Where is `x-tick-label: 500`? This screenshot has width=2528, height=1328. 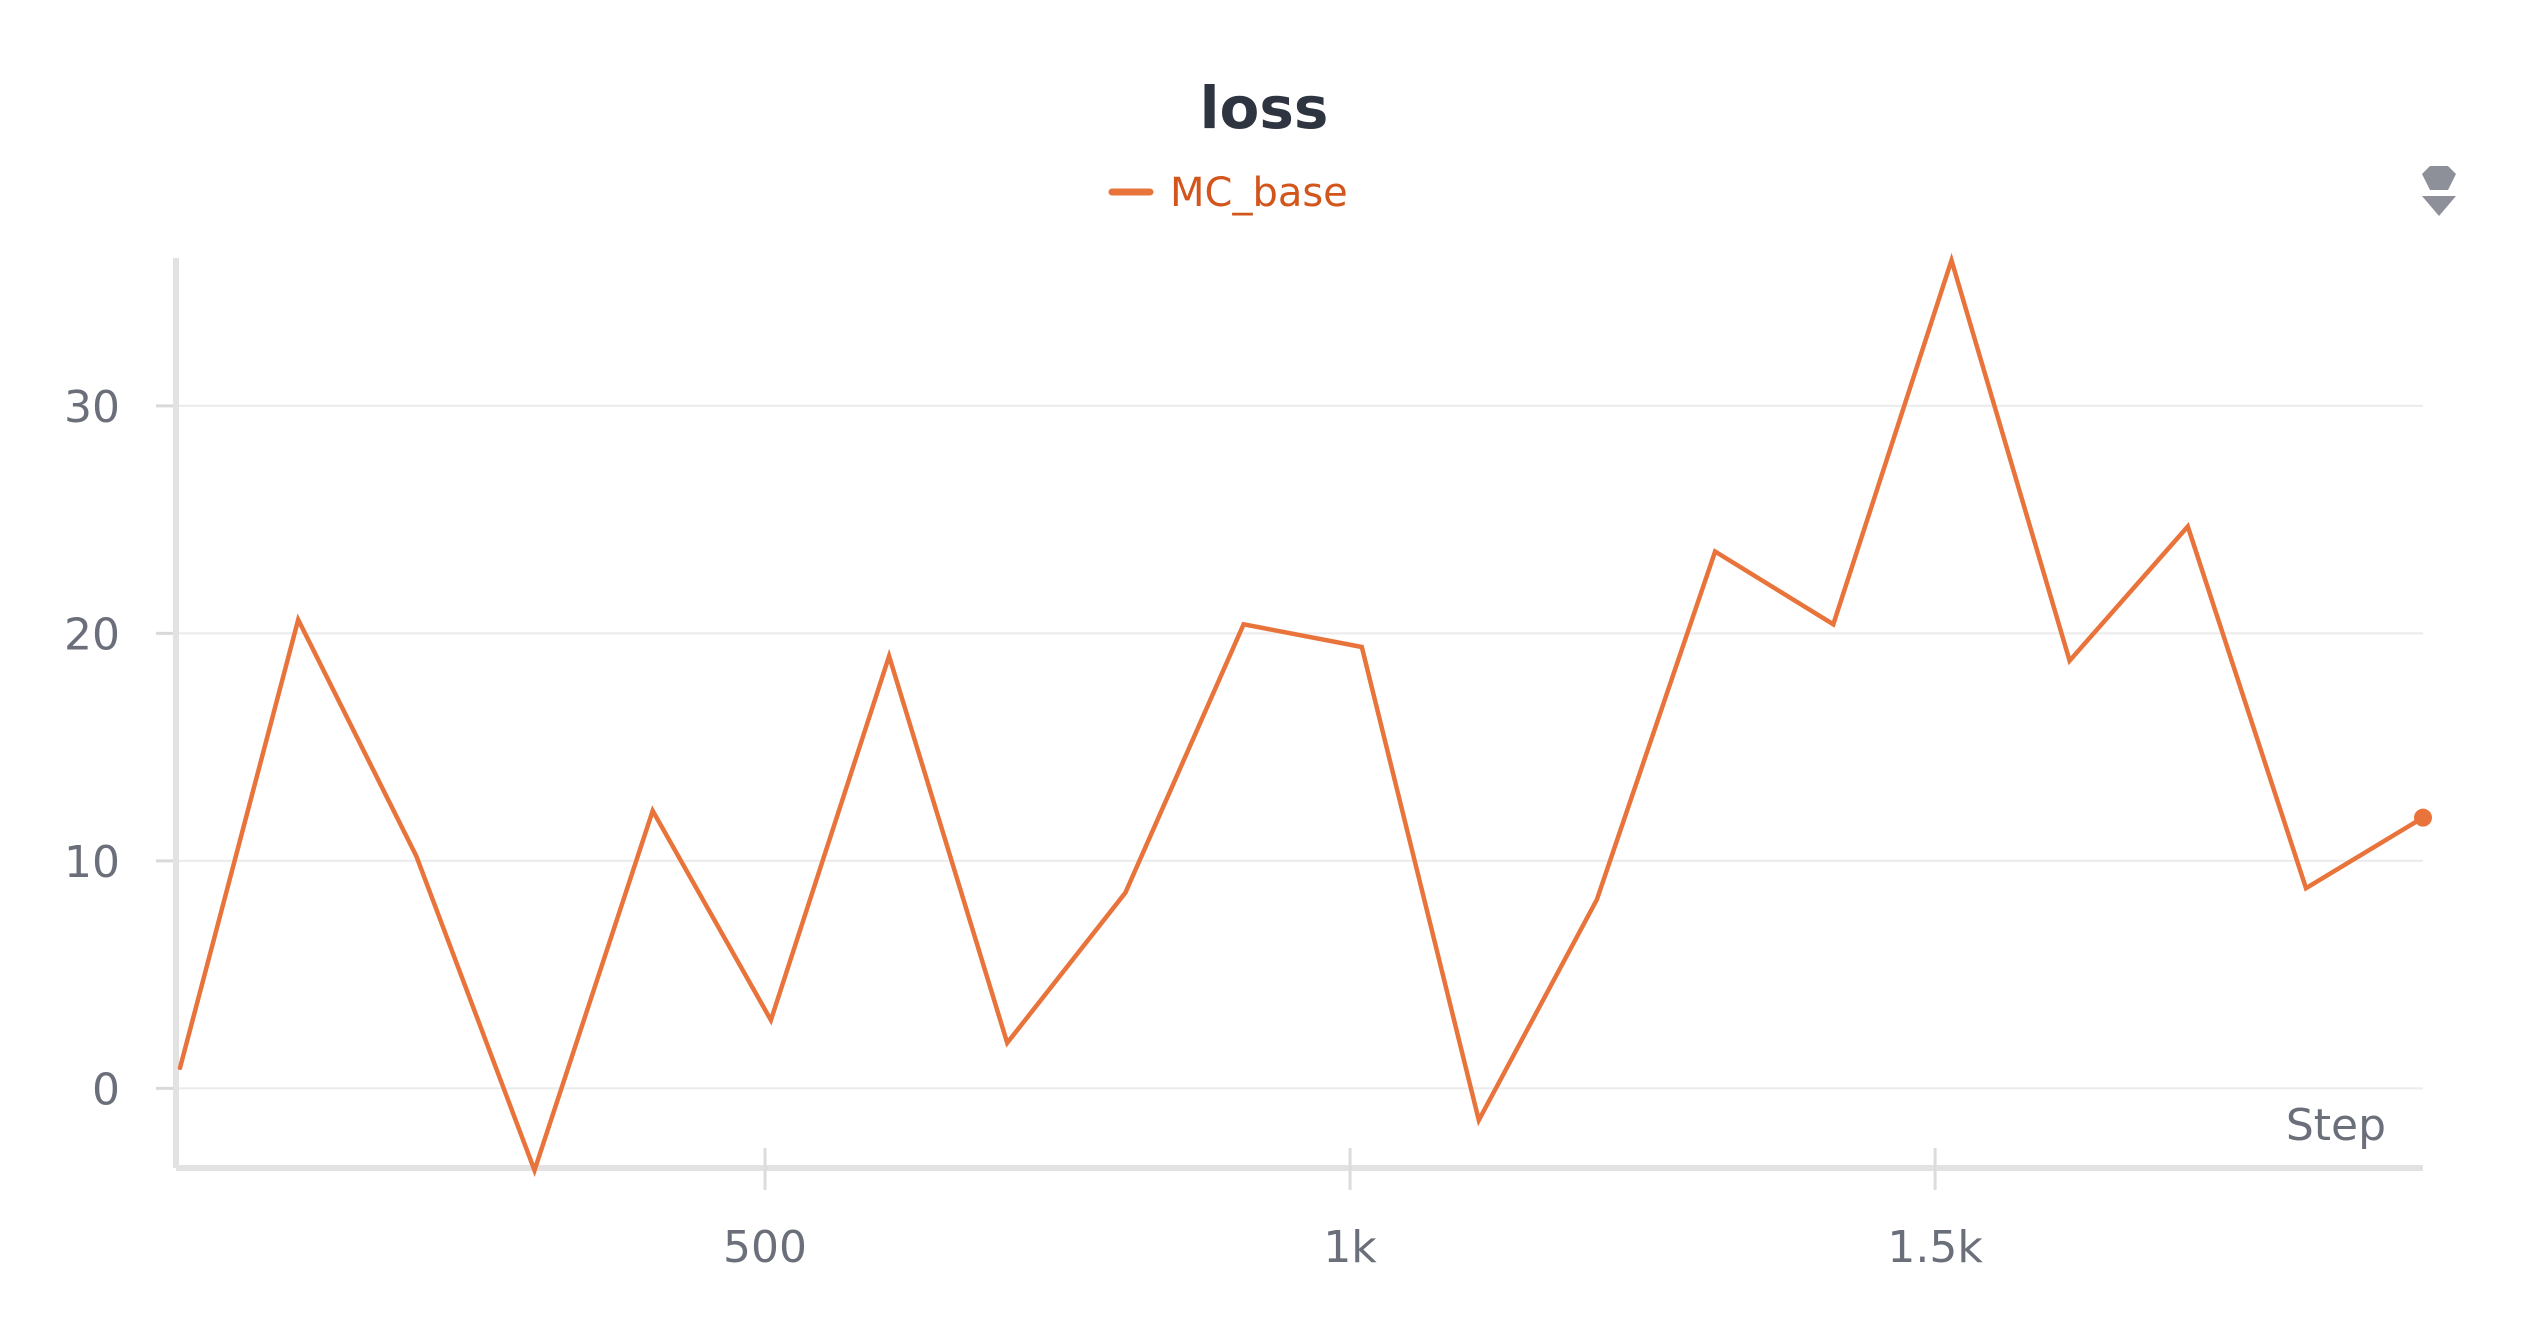 x-tick-label: 500 is located at coordinates (765, 1247).